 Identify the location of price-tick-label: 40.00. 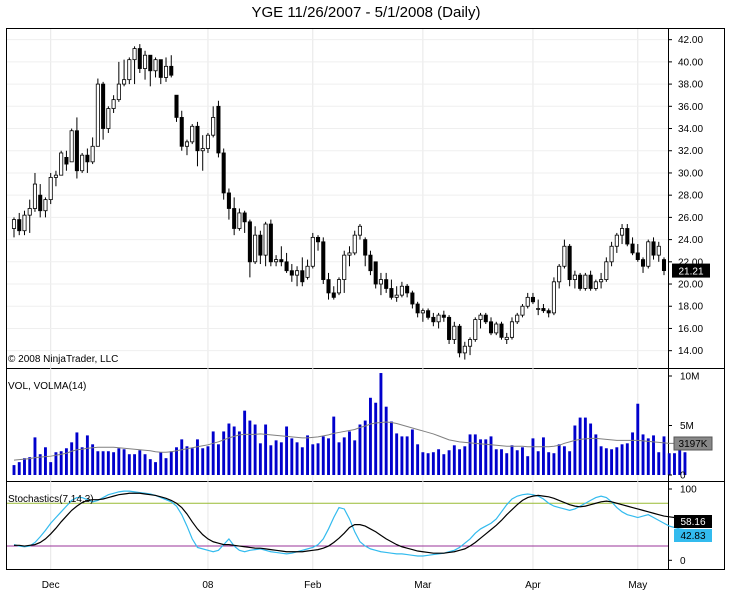
(690, 62).